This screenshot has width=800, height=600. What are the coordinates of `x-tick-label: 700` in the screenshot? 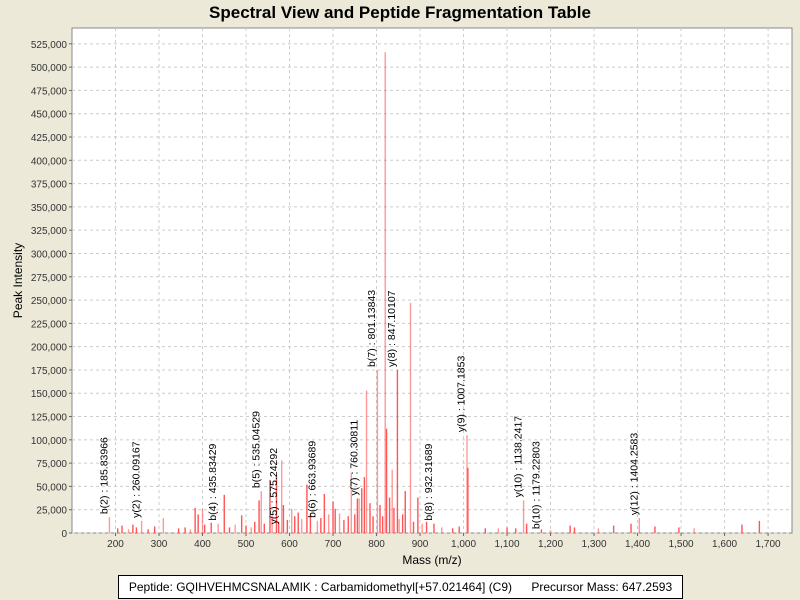 It's located at (333, 544).